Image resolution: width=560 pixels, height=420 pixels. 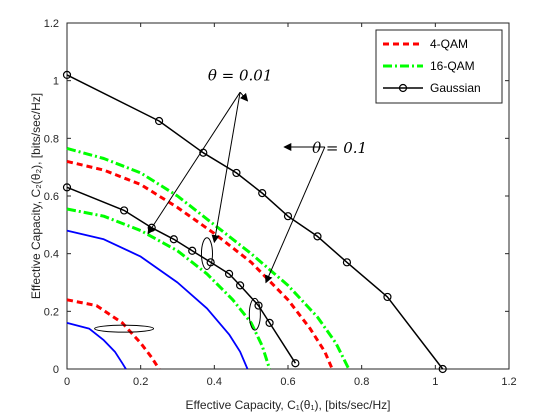 I want to click on legend: 4-QAM 16-QAM Gaussian, so click(x=439, y=66).